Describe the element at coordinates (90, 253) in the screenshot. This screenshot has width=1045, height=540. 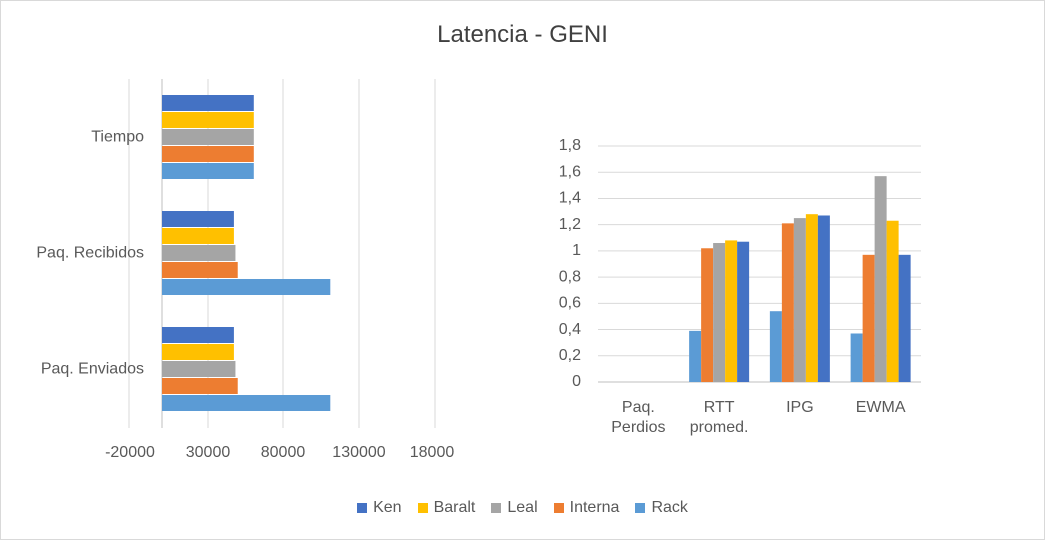
I see `y-tick-label-1: Paq. Recibidos` at that location.